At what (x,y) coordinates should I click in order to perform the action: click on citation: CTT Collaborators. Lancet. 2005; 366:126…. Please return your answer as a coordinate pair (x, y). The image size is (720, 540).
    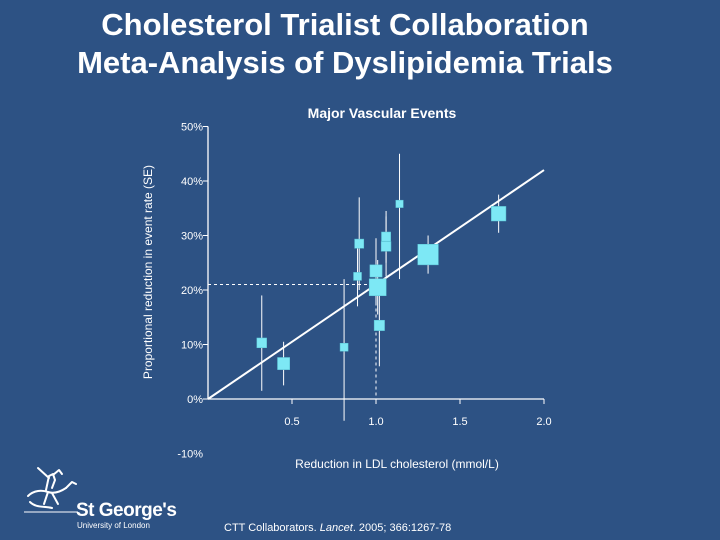
    Looking at the image, I should click on (337, 528).